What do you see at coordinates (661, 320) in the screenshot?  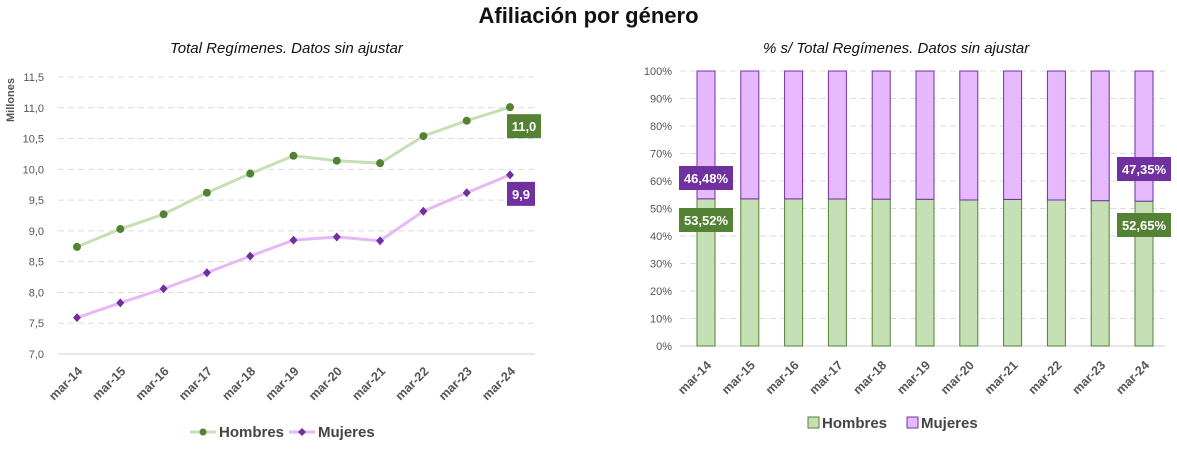 I see `y-tick-label: 10%` at bounding box center [661, 320].